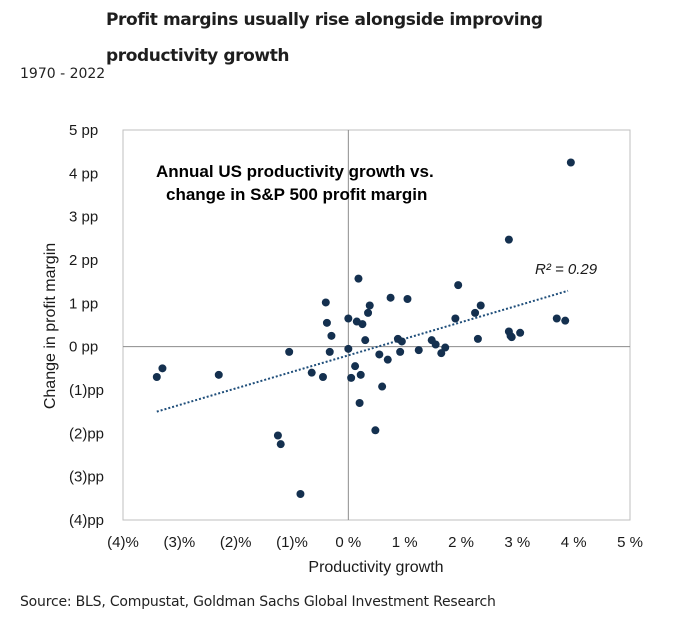  Describe the element at coordinates (86, 390) in the screenshot. I see `y-tick-label: (1)pp` at that location.